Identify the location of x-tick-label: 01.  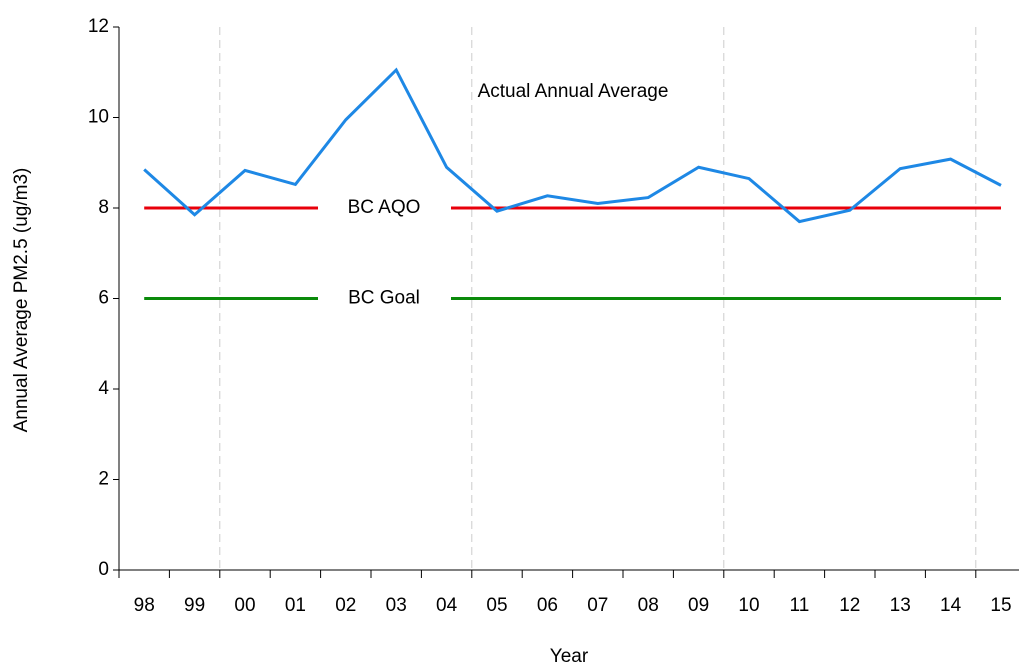
(295, 605).